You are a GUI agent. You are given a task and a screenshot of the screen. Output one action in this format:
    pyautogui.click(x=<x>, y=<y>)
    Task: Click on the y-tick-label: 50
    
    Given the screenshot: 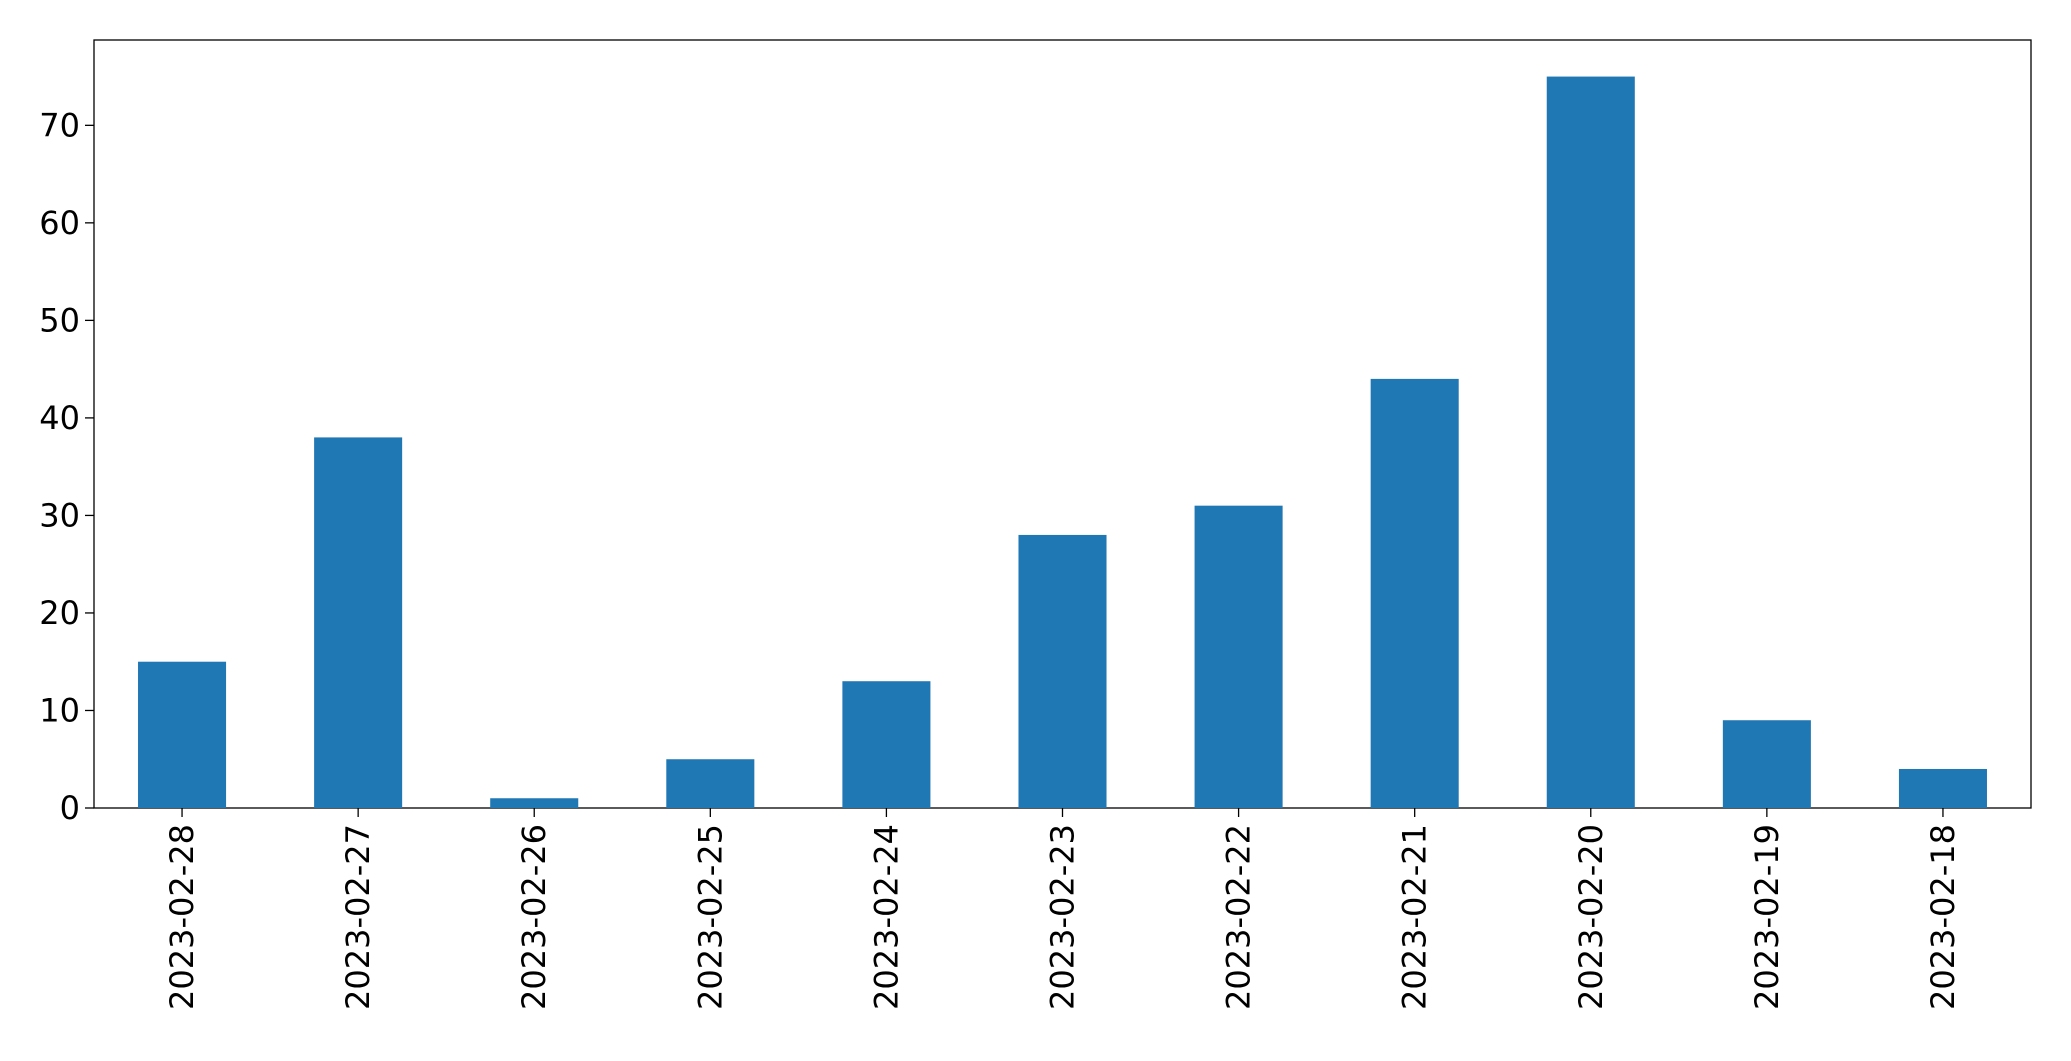 What is the action you would take?
    pyautogui.click(x=59, y=320)
    